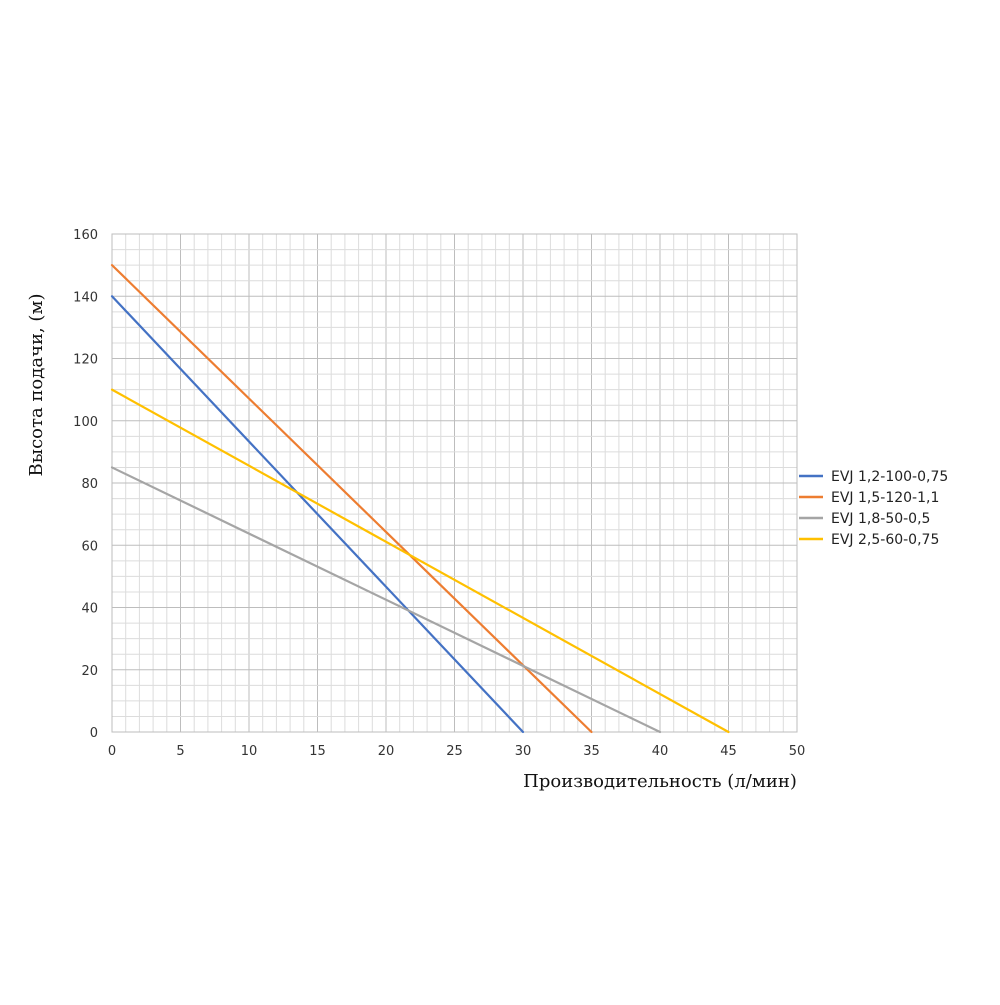  Describe the element at coordinates (85, 422) in the screenshot. I see `y-tick-label: 100` at that location.